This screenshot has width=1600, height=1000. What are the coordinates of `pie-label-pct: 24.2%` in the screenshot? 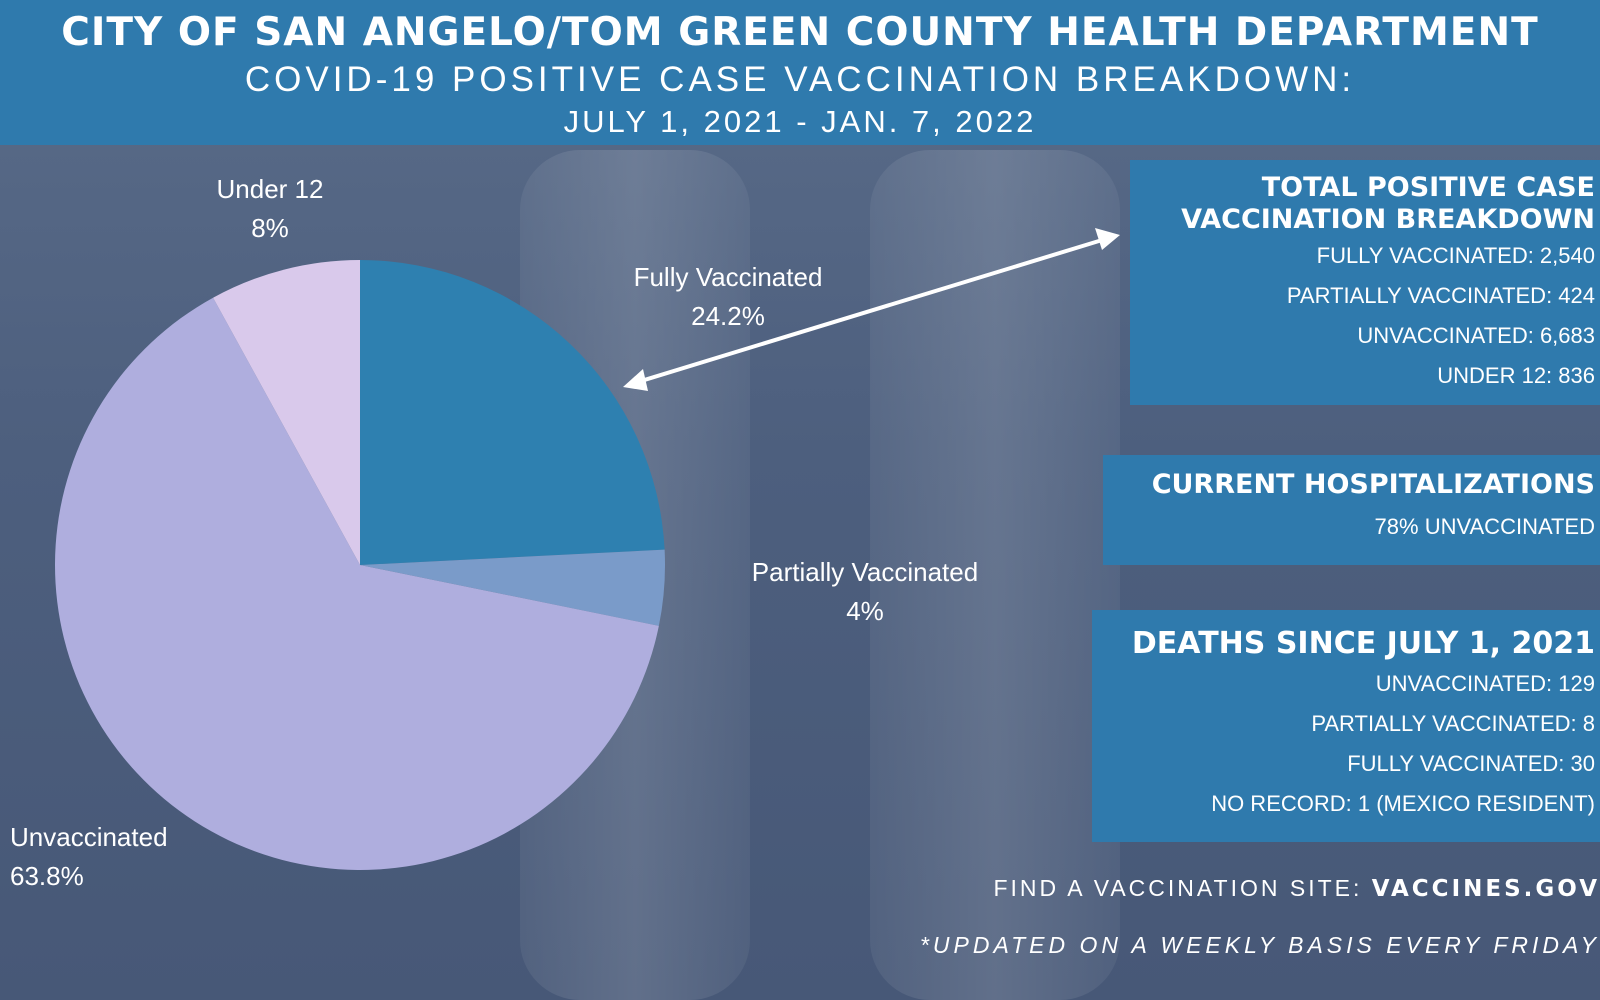 It's located at (728, 316).